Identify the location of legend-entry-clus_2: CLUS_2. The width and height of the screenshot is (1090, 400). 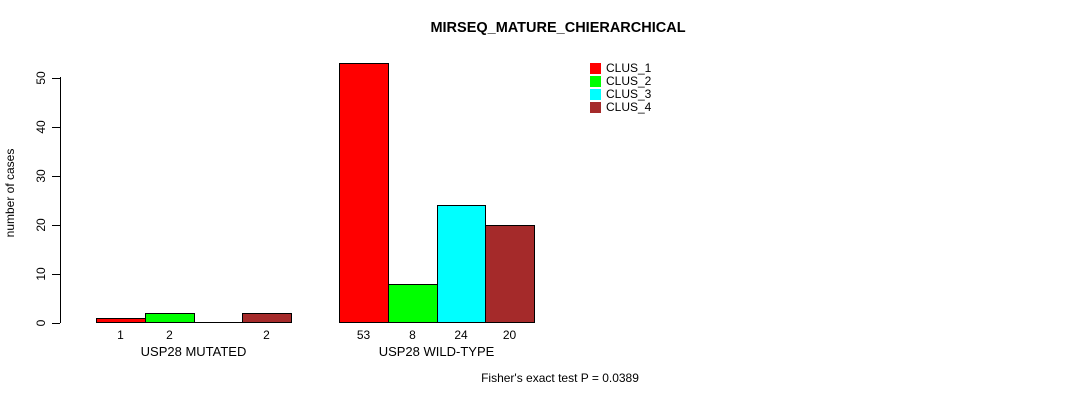
(620, 81).